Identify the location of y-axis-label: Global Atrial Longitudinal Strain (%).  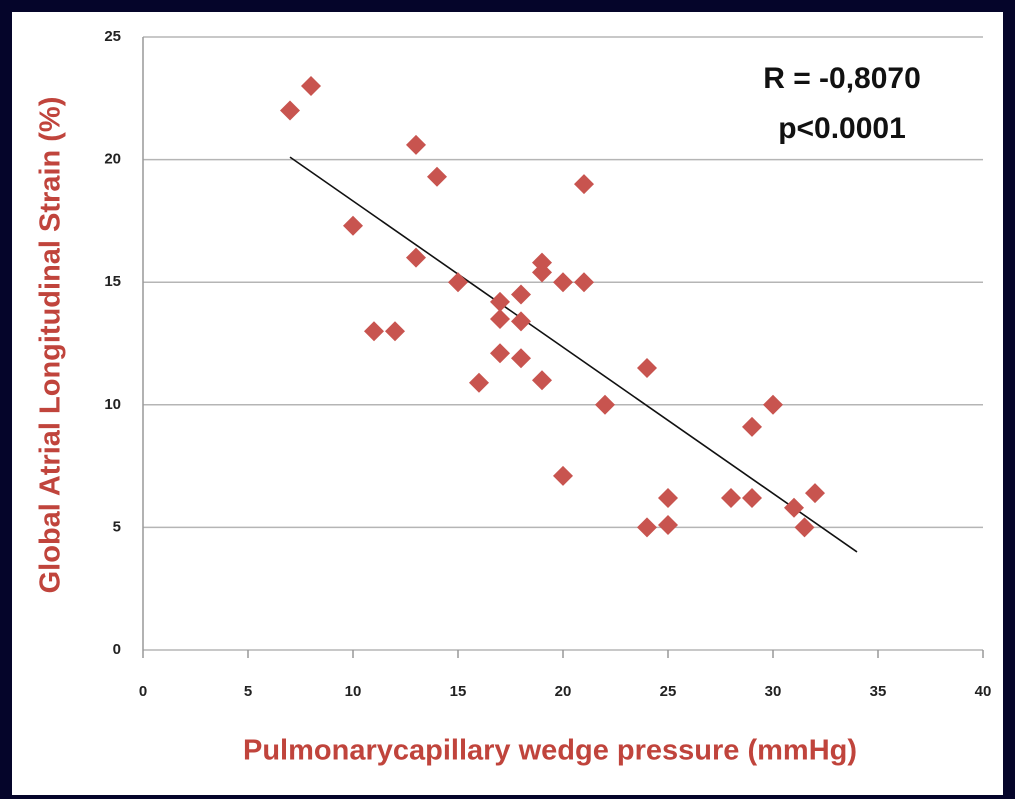
(51, 345).